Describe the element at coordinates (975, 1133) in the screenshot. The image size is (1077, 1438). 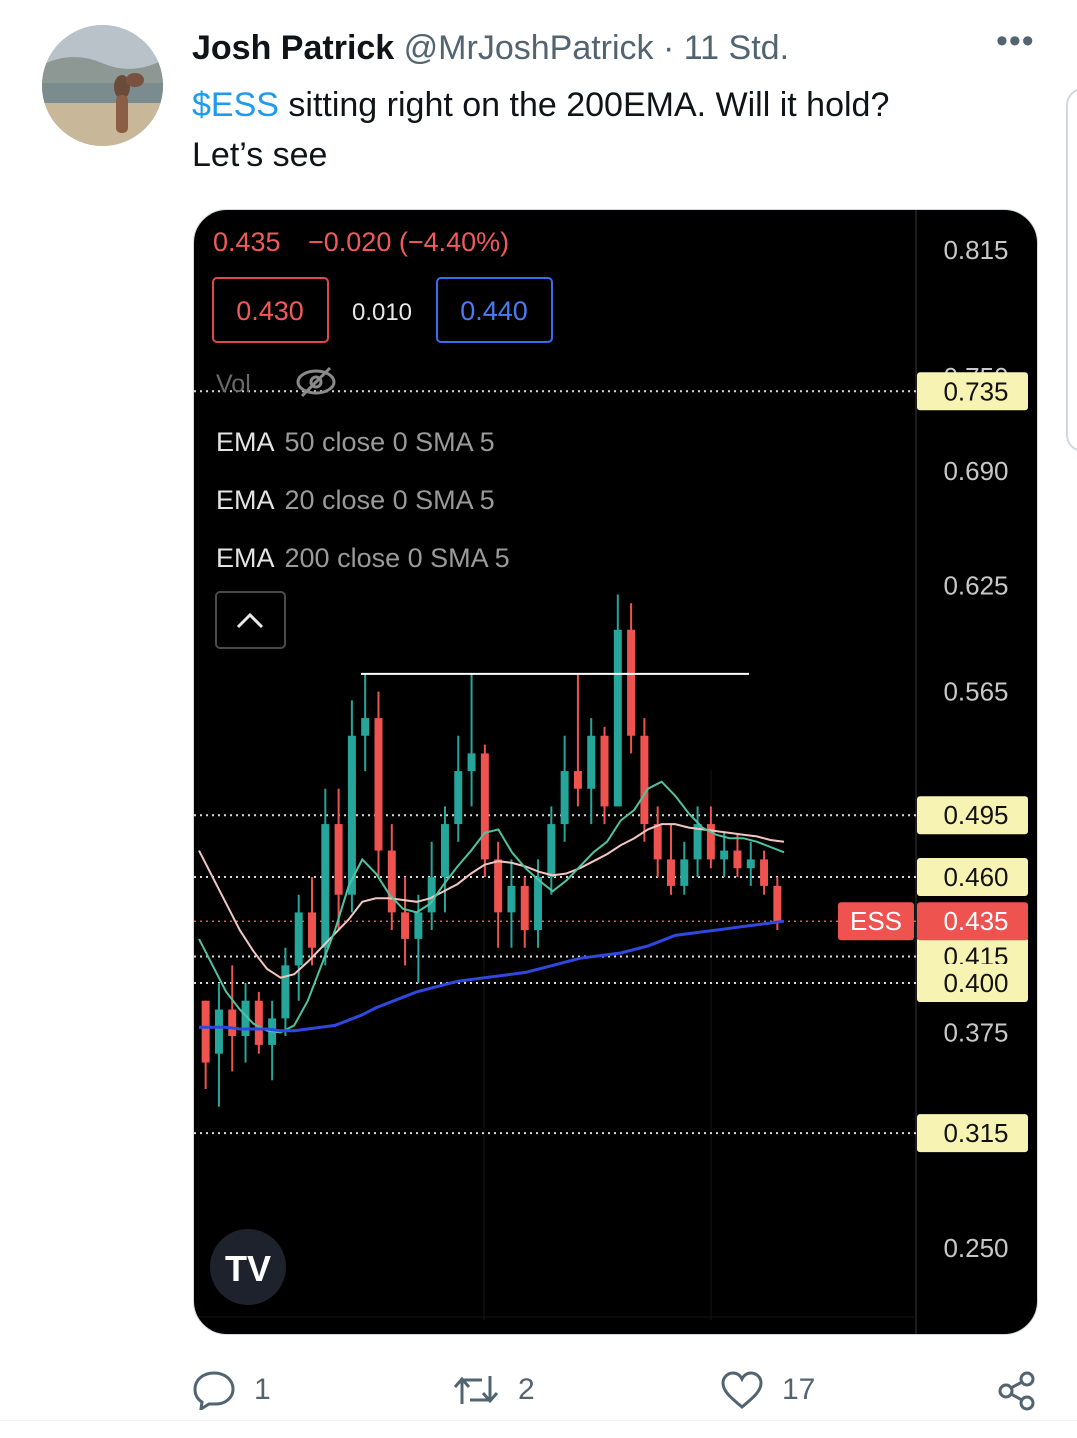
I see `price-tag-label: 0.315` at that location.